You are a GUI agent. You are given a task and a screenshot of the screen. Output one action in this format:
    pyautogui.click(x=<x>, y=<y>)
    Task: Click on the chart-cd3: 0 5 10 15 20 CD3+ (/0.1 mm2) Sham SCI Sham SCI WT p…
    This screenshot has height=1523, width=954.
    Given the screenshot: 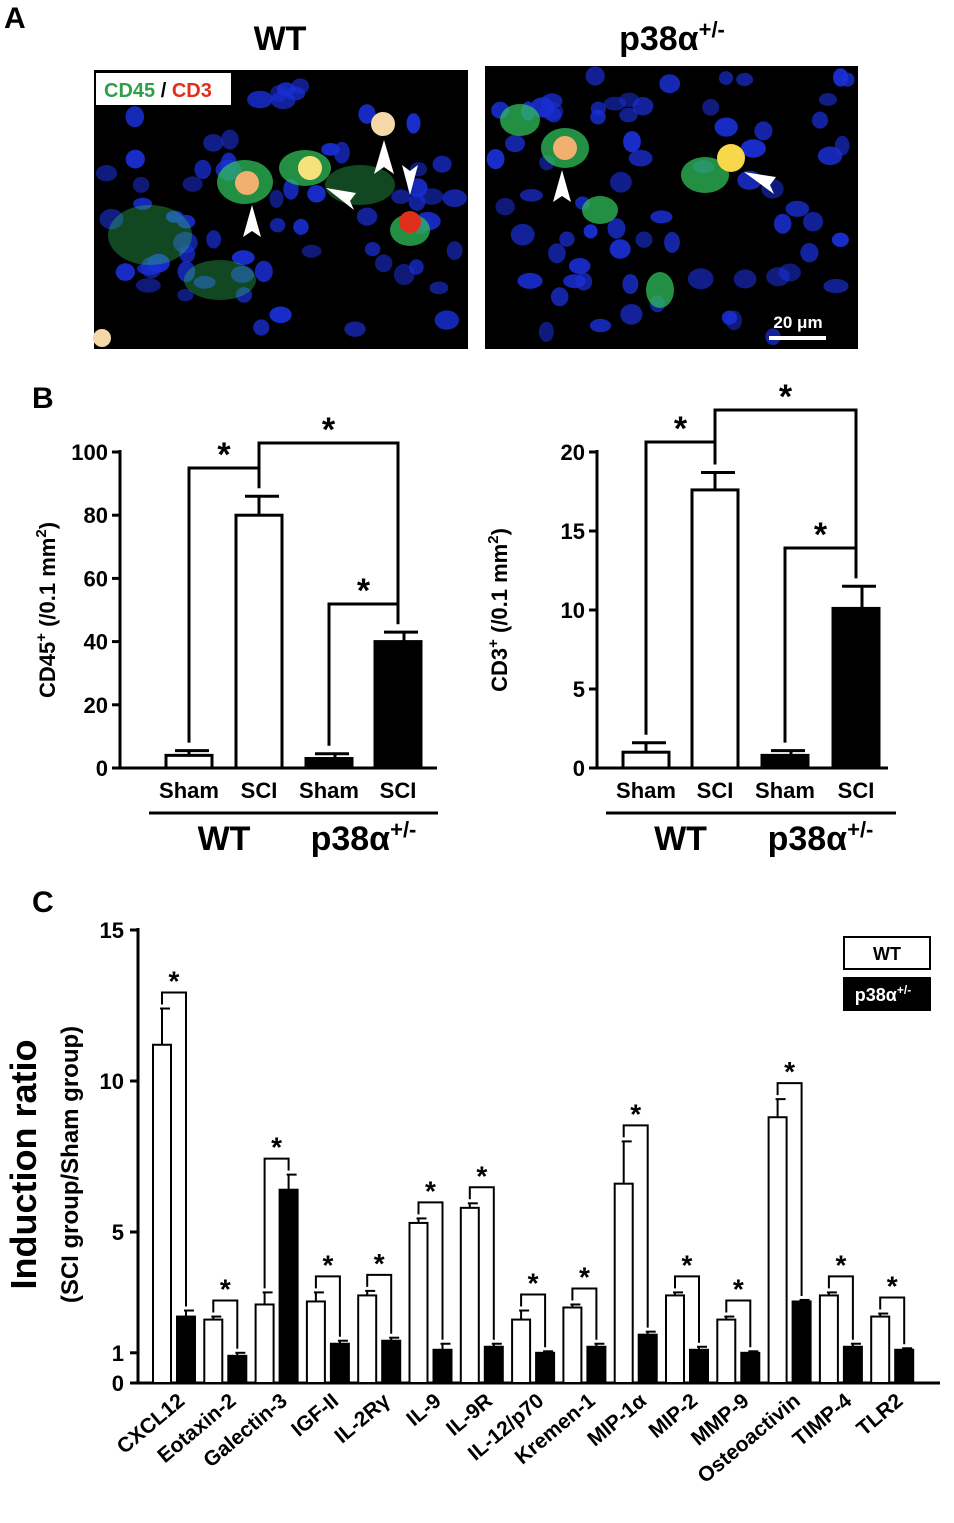 What is the action you would take?
    pyautogui.click(x=690, y=618)
    